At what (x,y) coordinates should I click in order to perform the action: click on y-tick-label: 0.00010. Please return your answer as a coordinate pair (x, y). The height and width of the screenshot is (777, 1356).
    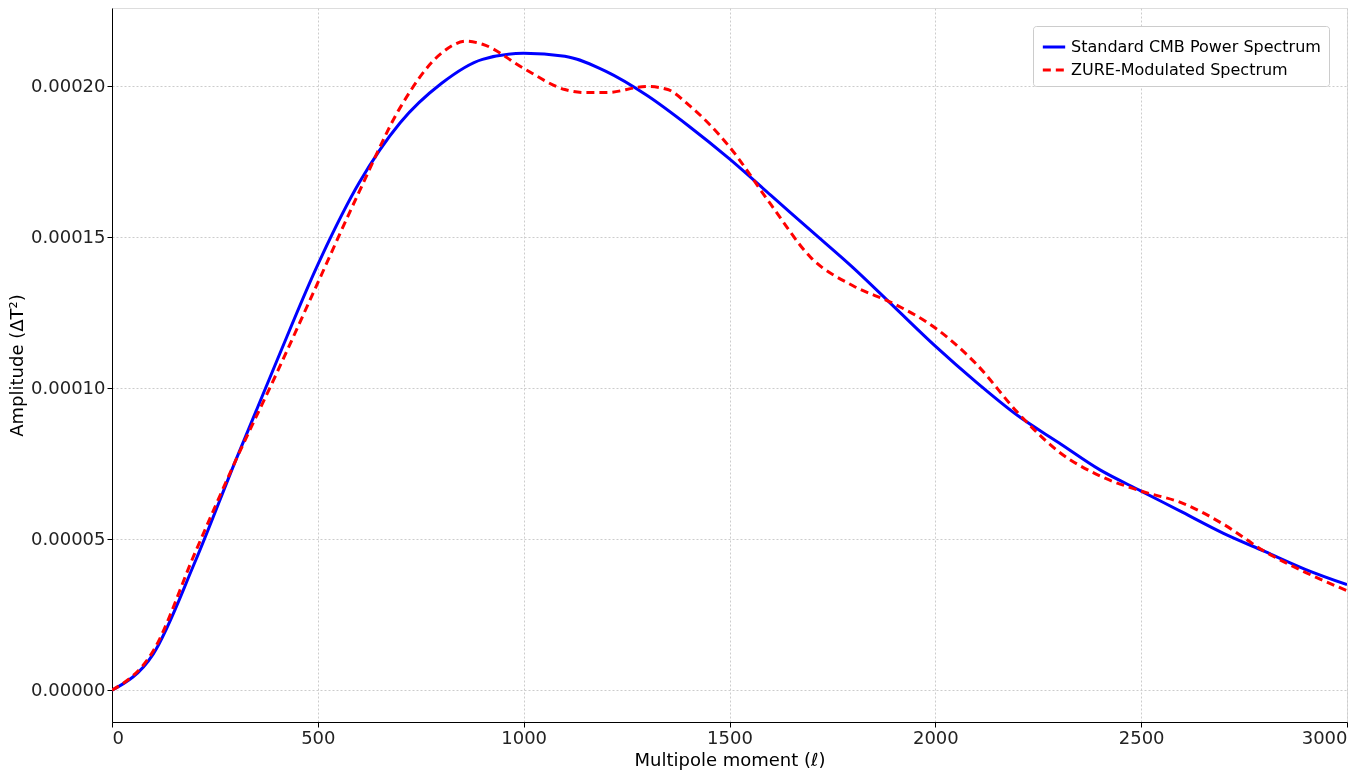
    Looking at the image, I should click on (68, 387).